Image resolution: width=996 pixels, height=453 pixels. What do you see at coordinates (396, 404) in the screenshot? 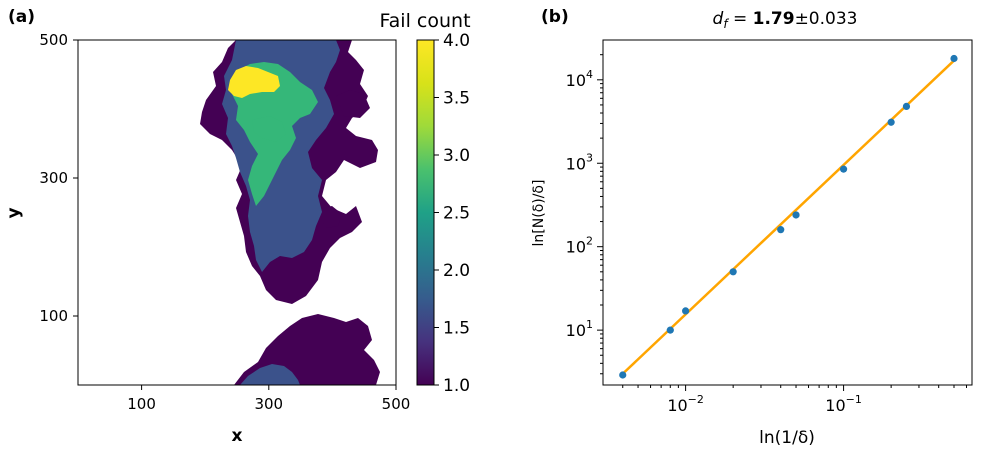
I see `heatmap-x-tick-label: 500` at bounding box center [396, 404].